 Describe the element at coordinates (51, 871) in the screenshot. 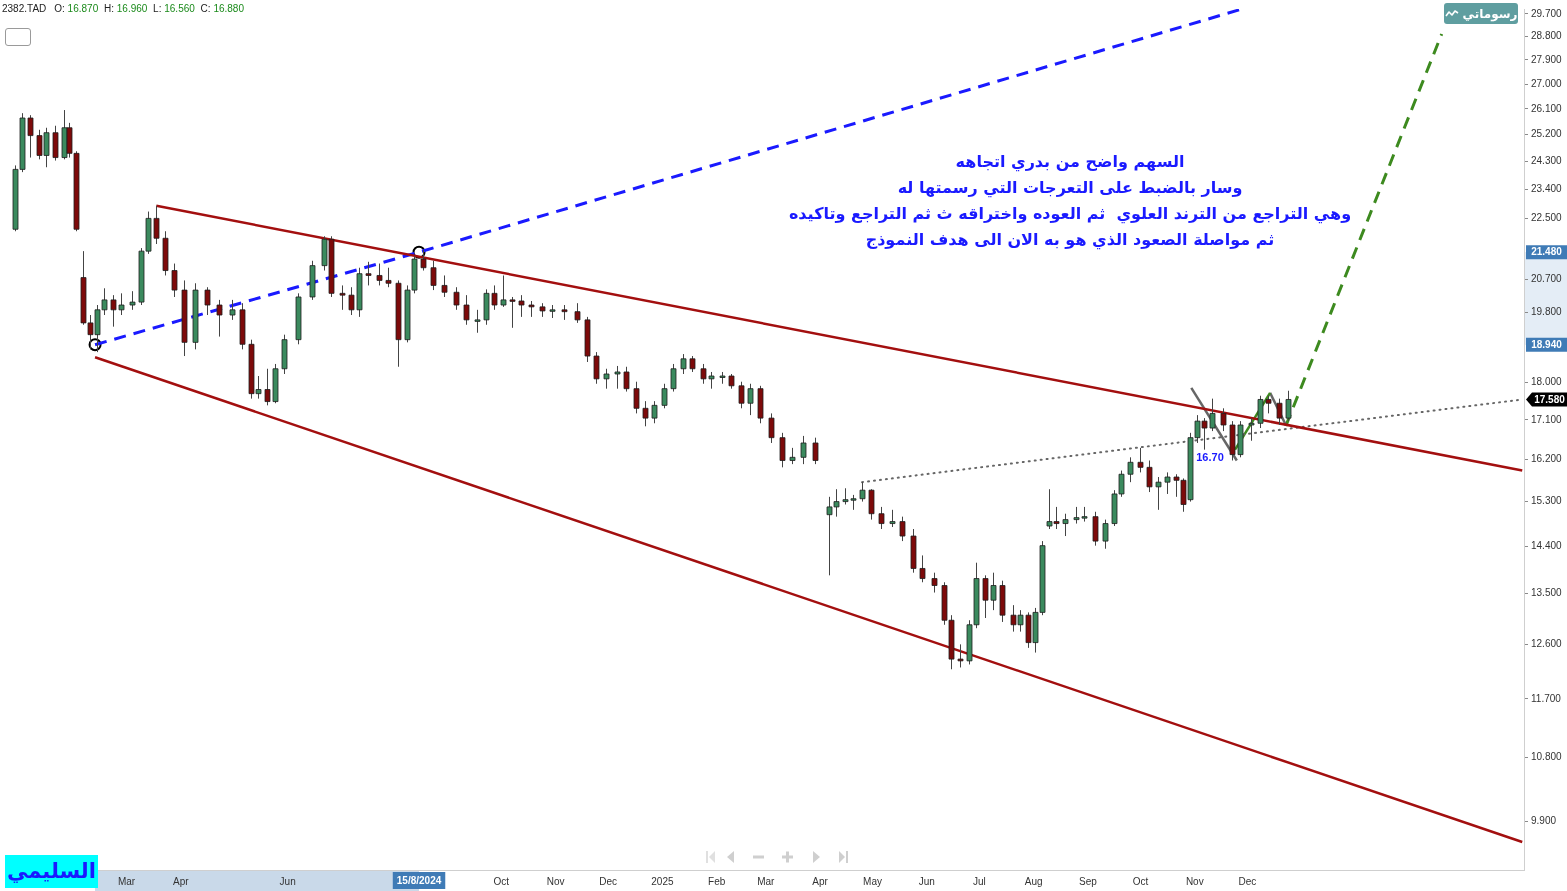

I see `annotation: السليمي` at that location.